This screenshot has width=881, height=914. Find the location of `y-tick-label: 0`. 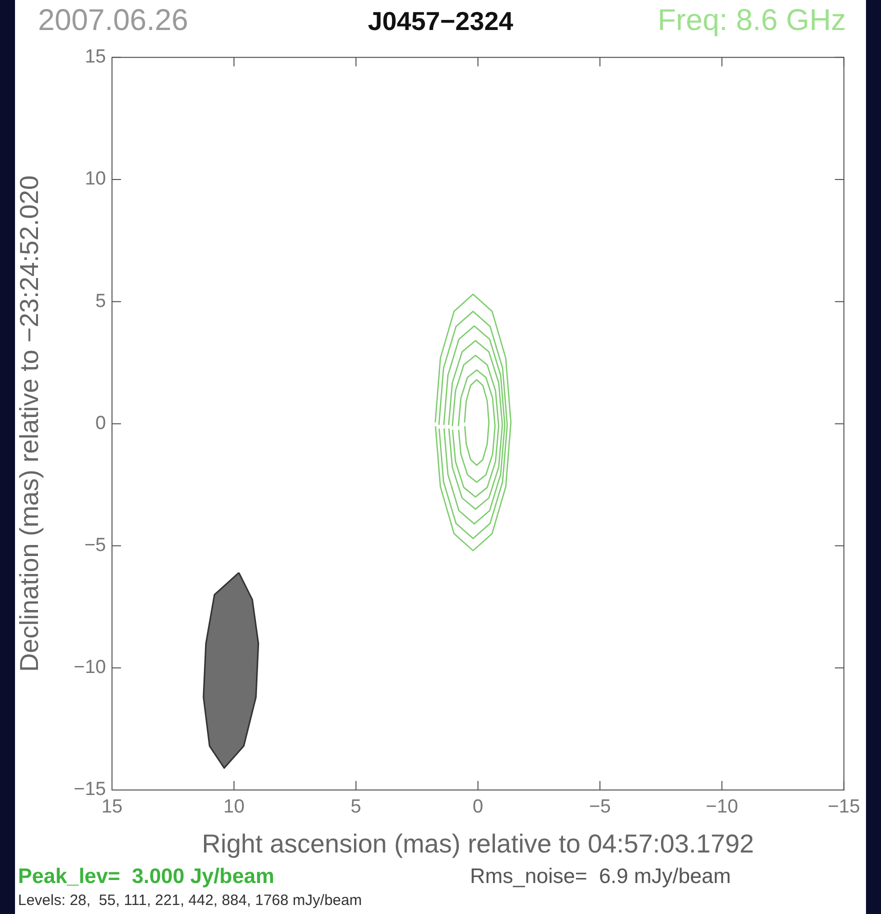

y-tick-label: 0 is located at coordinates (100, 423).